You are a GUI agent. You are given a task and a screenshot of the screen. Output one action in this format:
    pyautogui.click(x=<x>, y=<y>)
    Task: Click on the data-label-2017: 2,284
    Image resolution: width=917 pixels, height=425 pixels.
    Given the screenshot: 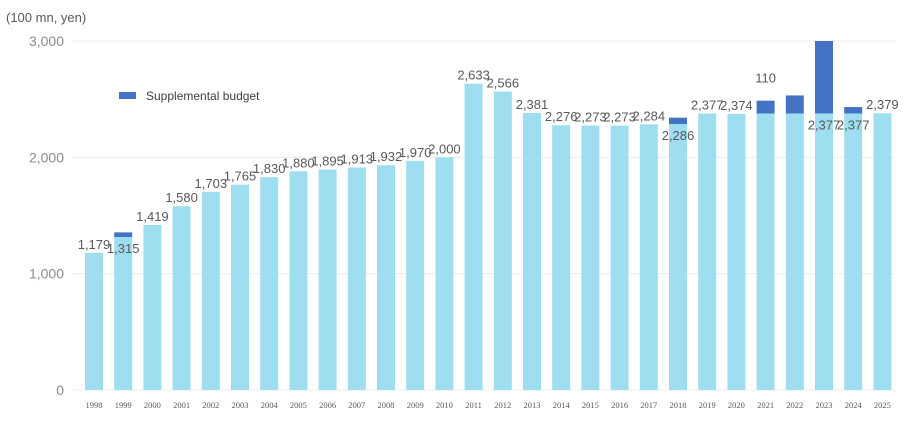 What is the action you would take?
    pyautogui.click(x=649, y=115)
    